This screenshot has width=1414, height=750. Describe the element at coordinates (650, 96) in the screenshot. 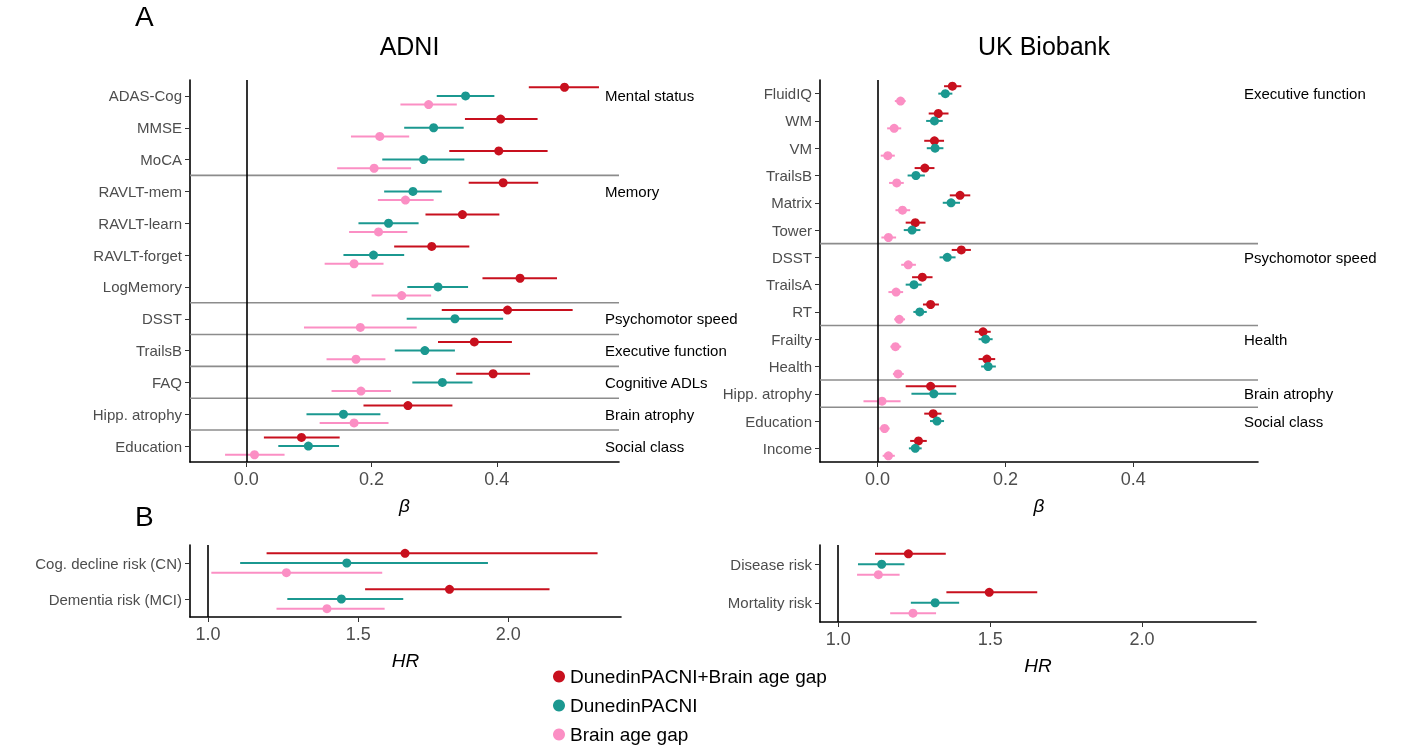

I see `annotation: Mental status` at that location.